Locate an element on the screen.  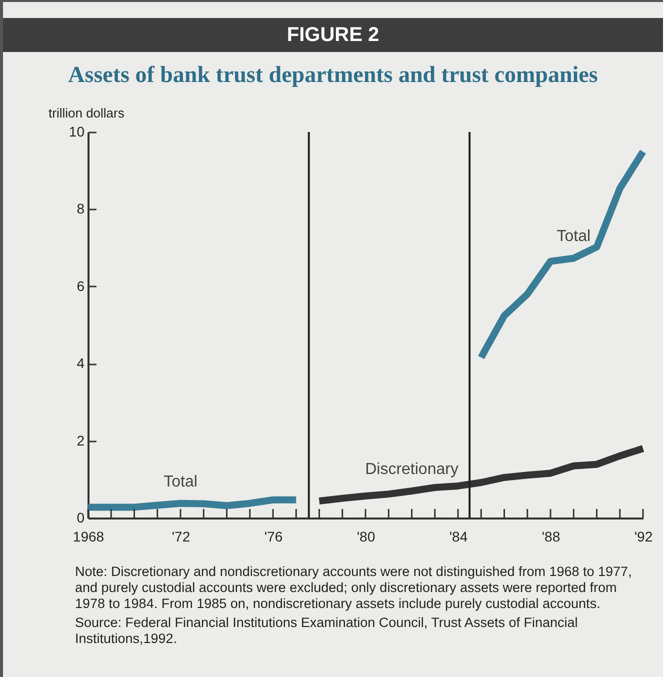
chart-subtitle: Assets of bank trust departments and trust companies is located at coordinates (333, 75).